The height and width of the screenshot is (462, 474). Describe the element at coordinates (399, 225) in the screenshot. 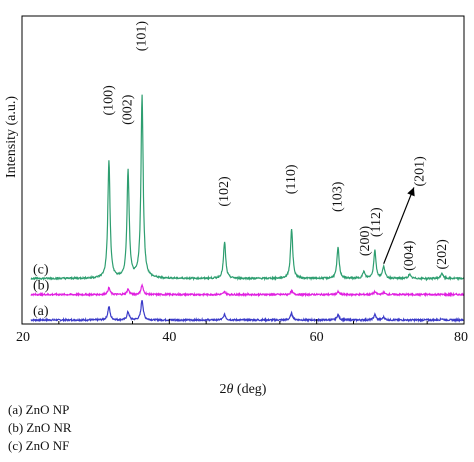

I see `annotation-arrow-line` at that location.